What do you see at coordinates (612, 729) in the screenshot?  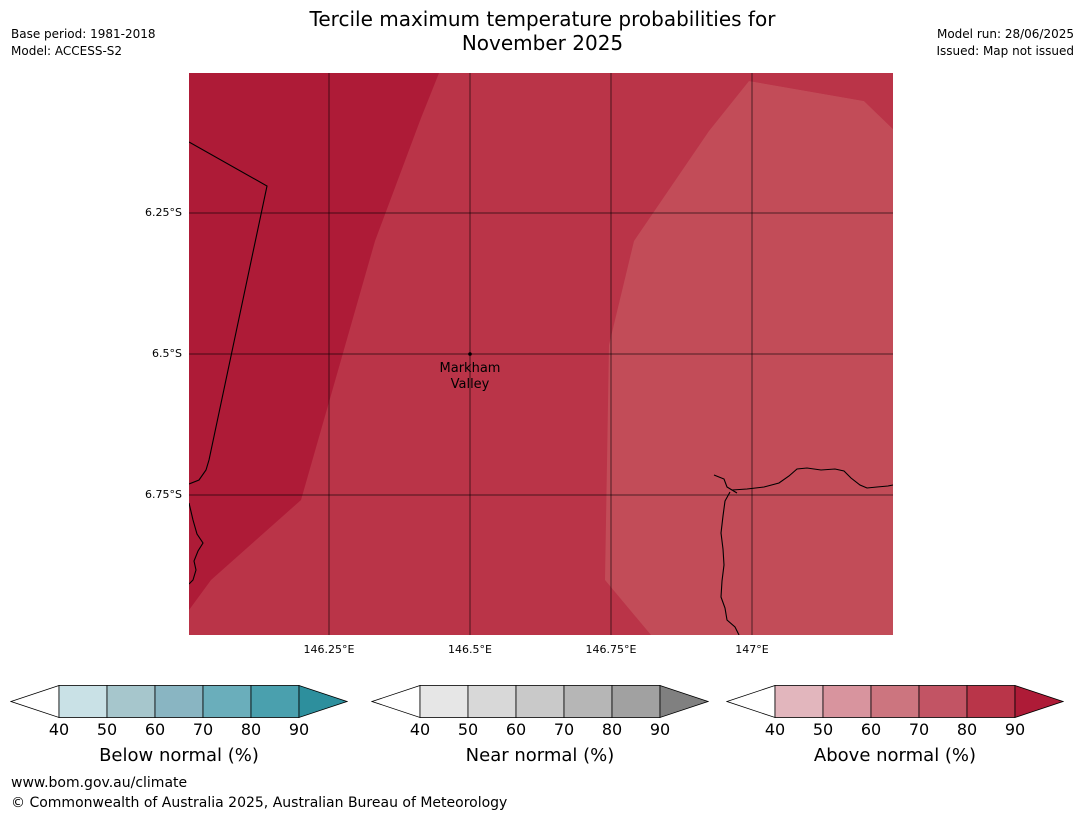 I see `colorbar-near-tick: 80` at bounding box center [612, 729].